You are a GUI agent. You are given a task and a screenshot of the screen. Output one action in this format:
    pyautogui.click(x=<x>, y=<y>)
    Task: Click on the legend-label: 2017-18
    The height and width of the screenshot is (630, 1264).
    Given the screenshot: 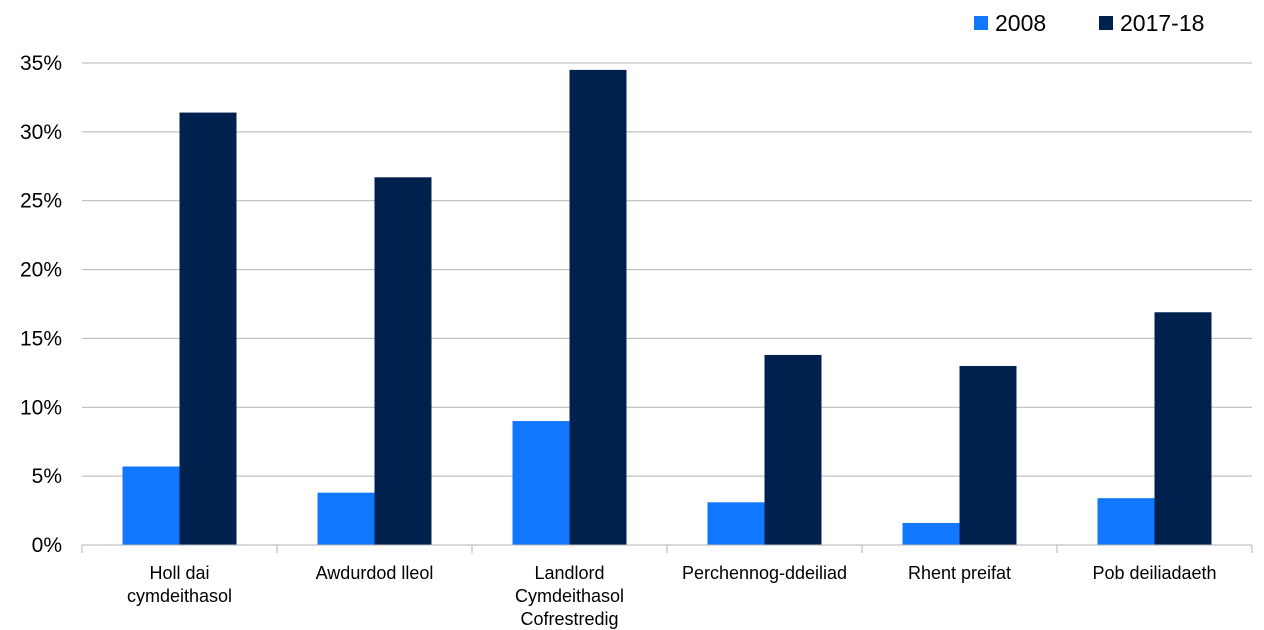 What is the action you would take?
    pyautogui.click(x=1162, y=23)
    